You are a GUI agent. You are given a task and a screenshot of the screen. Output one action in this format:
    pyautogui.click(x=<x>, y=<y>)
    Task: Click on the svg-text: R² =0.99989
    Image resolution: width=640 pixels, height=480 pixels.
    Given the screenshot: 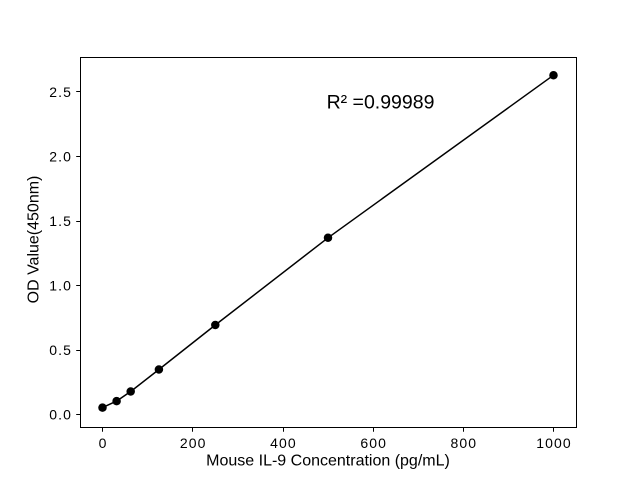 What is the action you would take?
    pyautogui.click(x=381, y=103)
    